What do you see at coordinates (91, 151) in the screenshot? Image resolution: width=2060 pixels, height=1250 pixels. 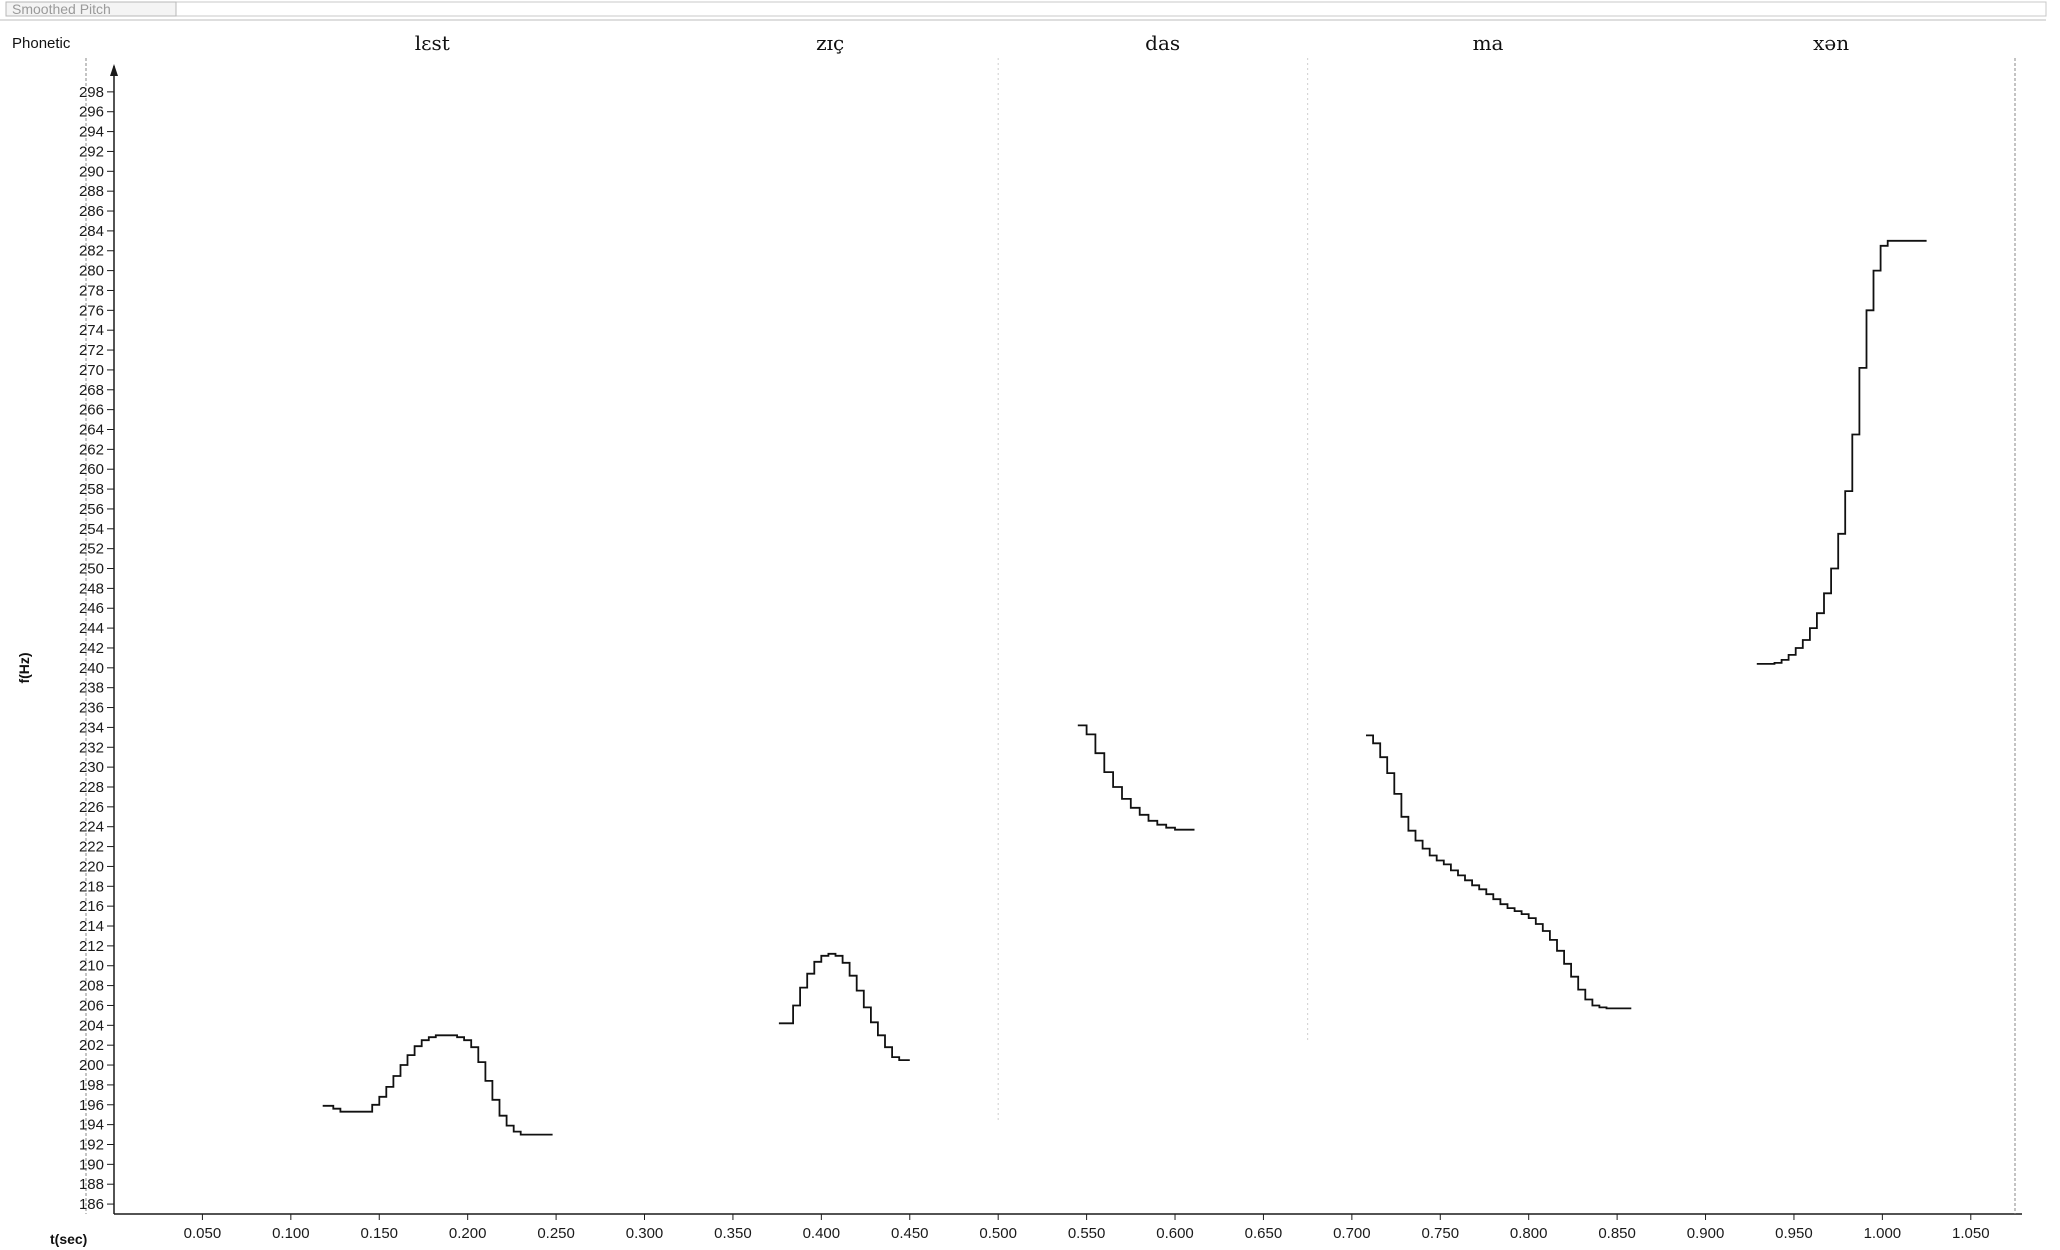 I see `y-tick-label: 292` at bounding box center [91, 151].